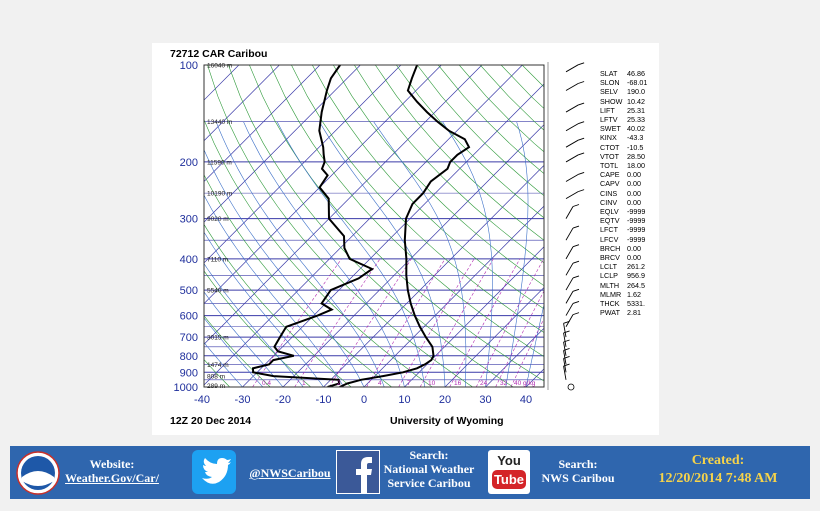 The image size is (820, 511). I want to click on pressure-tick-label: 100, so click(189, 66).